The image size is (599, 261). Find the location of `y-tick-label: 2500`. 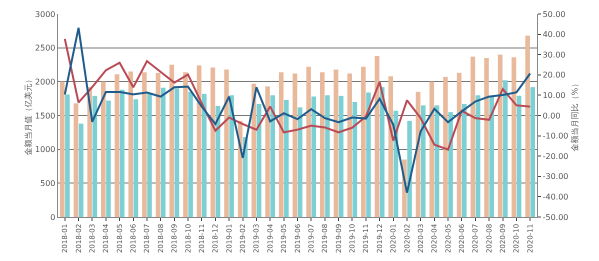

y-tick-label: 2500 is located at coordinates (45, 48).